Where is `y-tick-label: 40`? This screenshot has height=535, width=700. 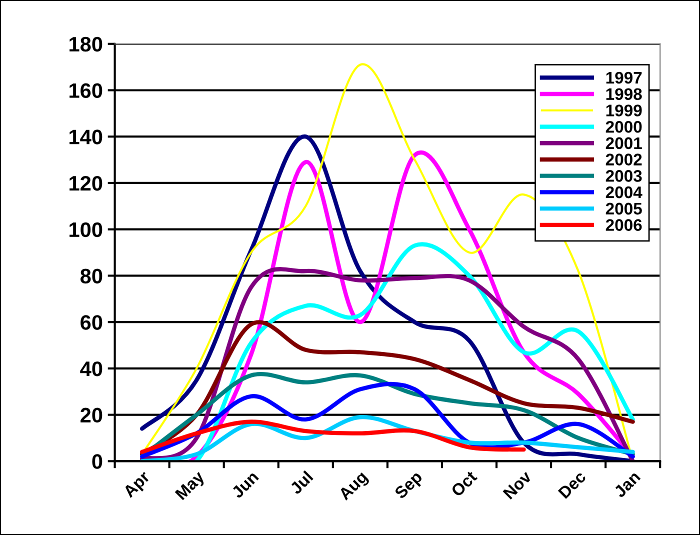 y-tick-label: 40 is located at coordinates (91, 368).